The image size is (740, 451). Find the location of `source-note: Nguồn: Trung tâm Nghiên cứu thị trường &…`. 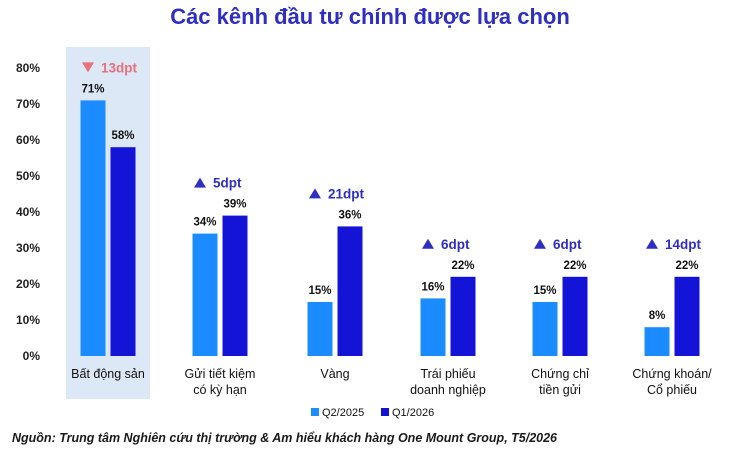

source-note: Nguồn: Trung tâm Nghiên cứu thị trường &… is located at coordinates (285, 438).